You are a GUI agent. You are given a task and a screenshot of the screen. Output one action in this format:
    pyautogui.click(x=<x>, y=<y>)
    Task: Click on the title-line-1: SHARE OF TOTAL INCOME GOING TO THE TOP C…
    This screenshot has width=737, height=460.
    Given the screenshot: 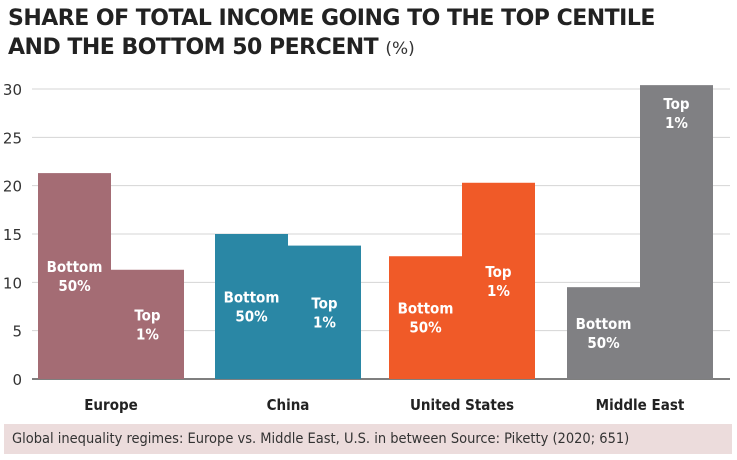 What is the action you would take?
    pyautogui.click(x=331, y=18)
    